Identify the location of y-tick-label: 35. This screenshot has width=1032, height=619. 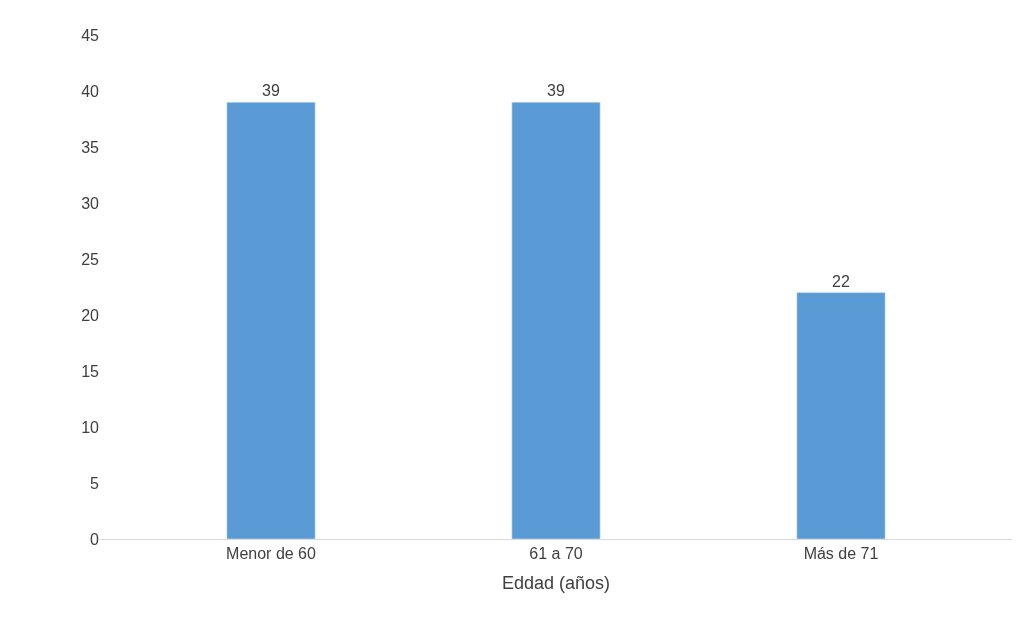
(90, 147).